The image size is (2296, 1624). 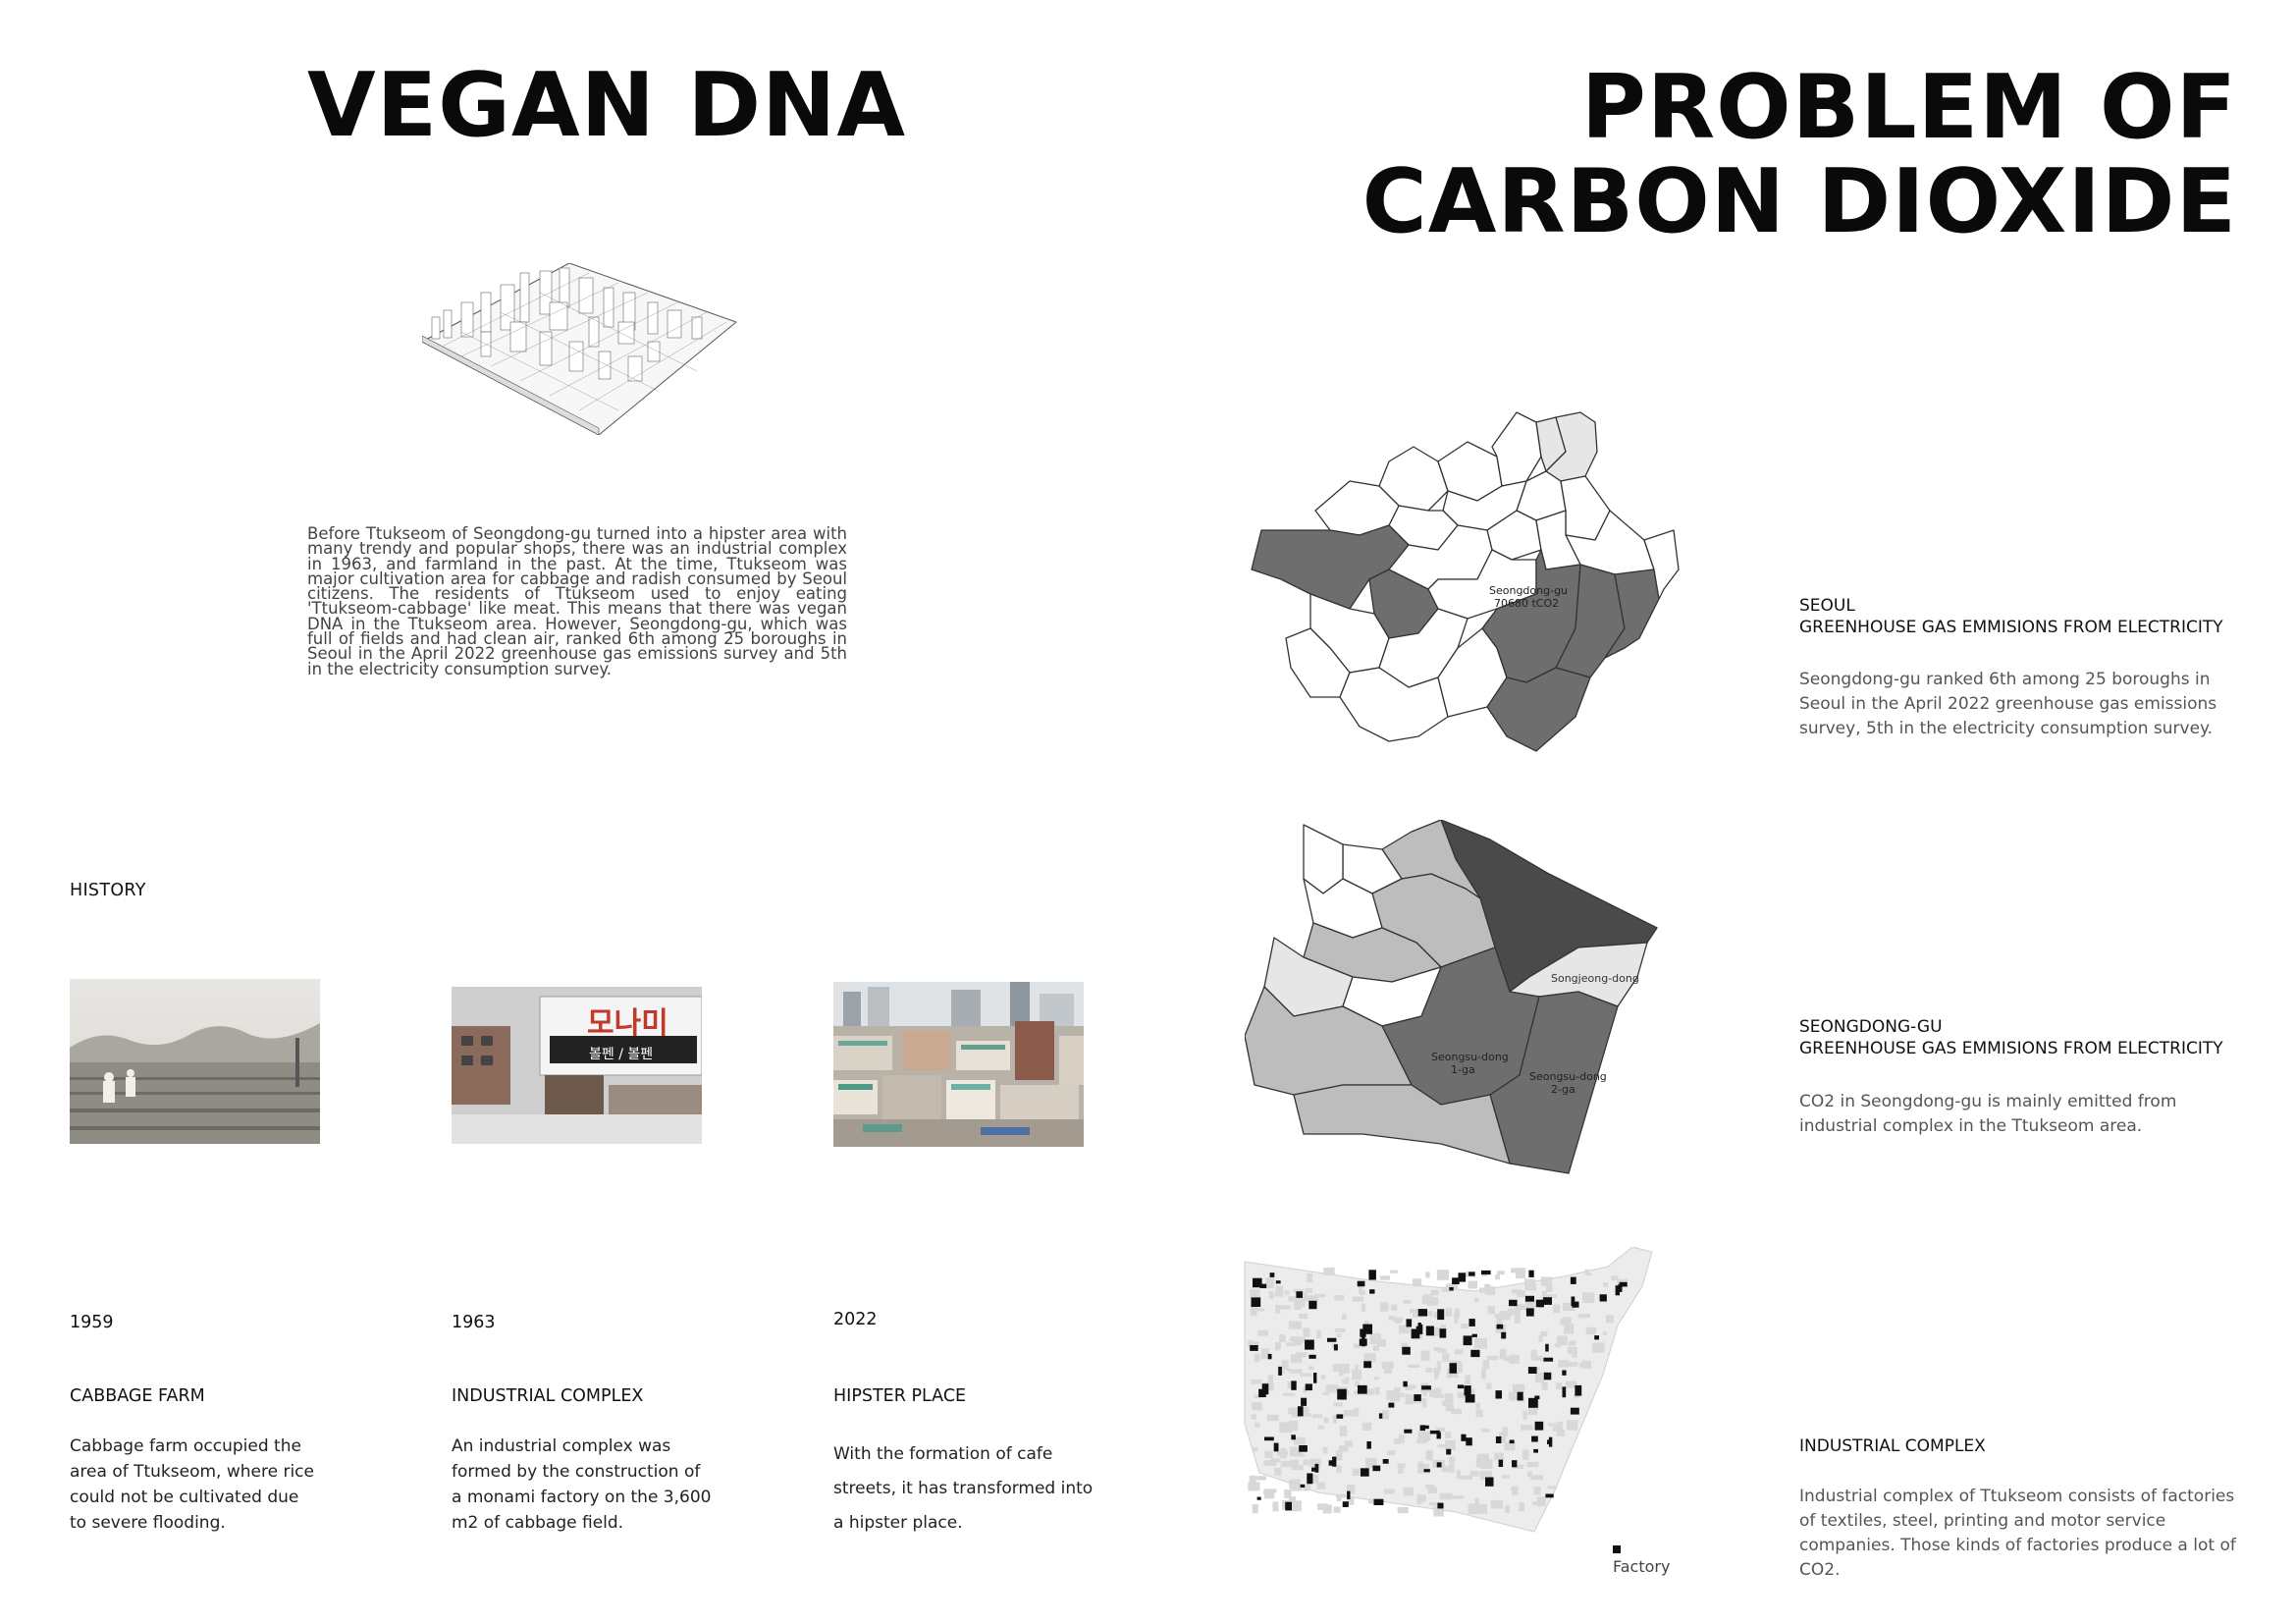 What do you see at coordinates (1563, 1089) in the screenshot?
I see `map-label-seongsu2-line2: 2-ga` at bounding box center [1563, 1089].